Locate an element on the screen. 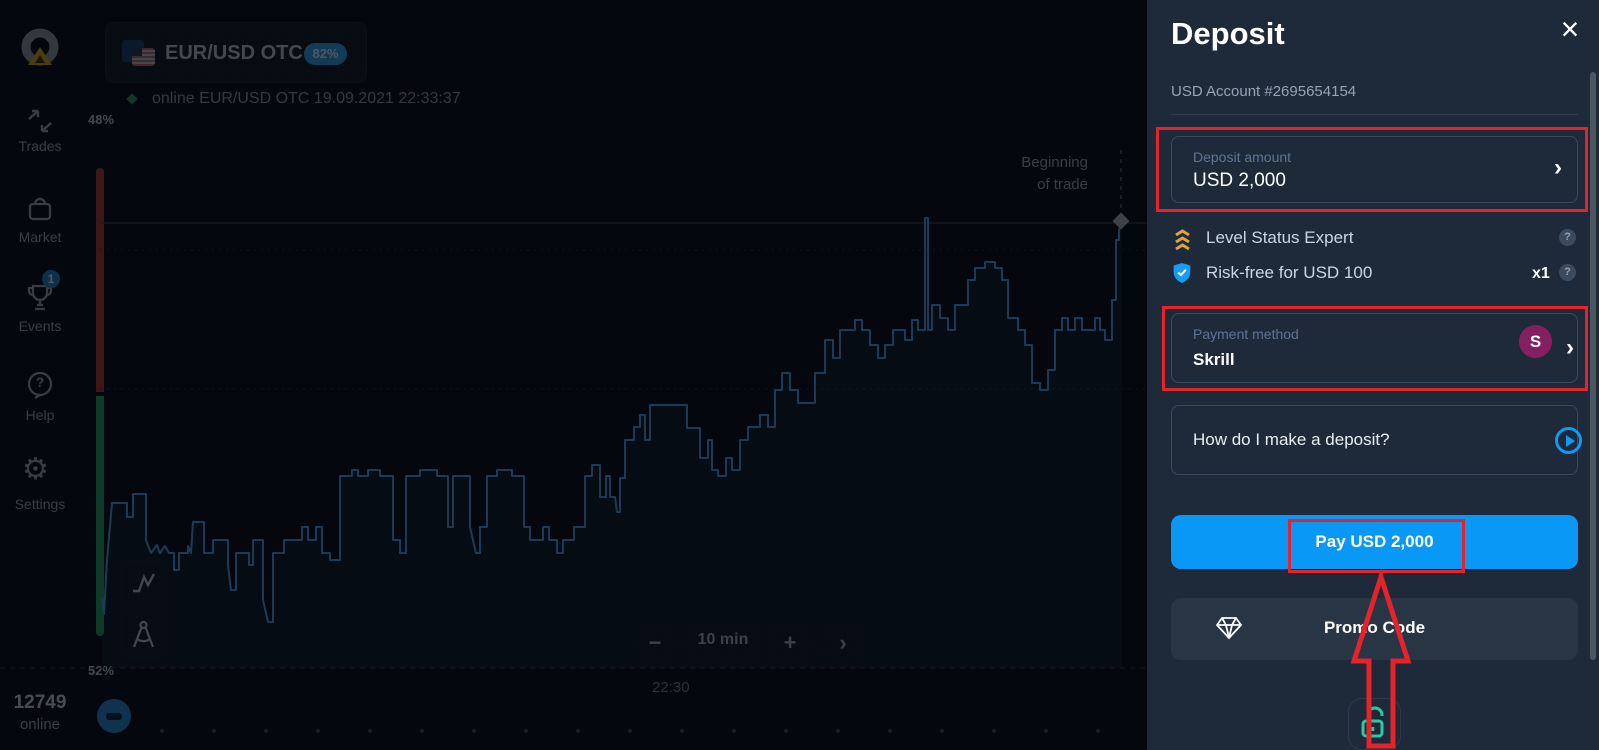 The height and width of the screenshot is (750, 1599). scroll-forward-button: › is located at coordinates (843, 644).